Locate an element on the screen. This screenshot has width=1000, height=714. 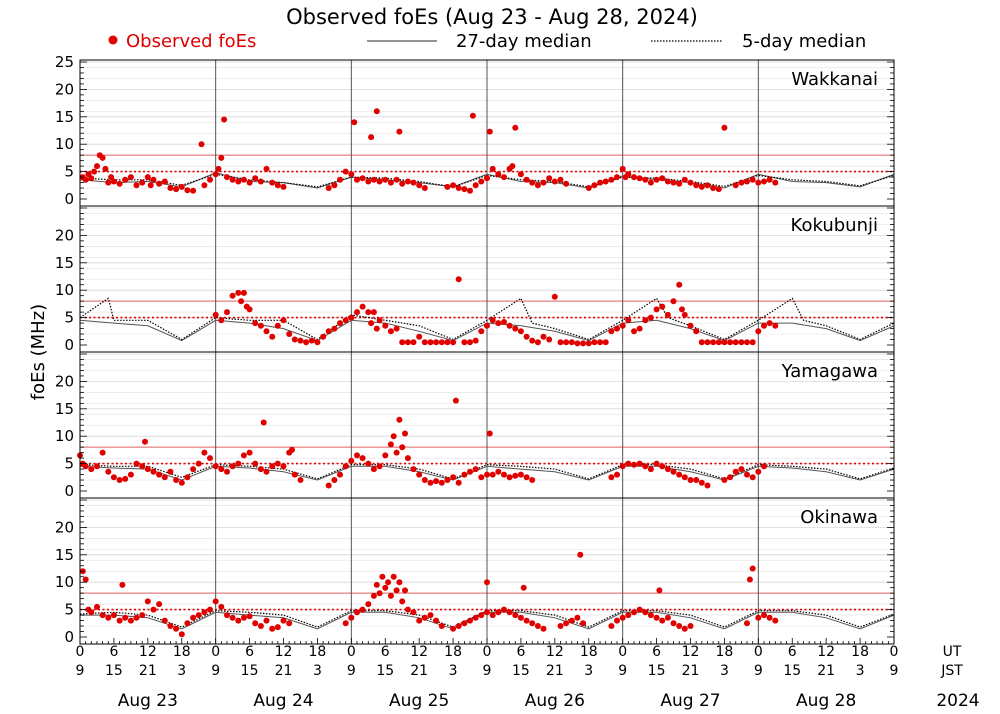
date-label: Aug 23 is located at coordinates (148, 701).